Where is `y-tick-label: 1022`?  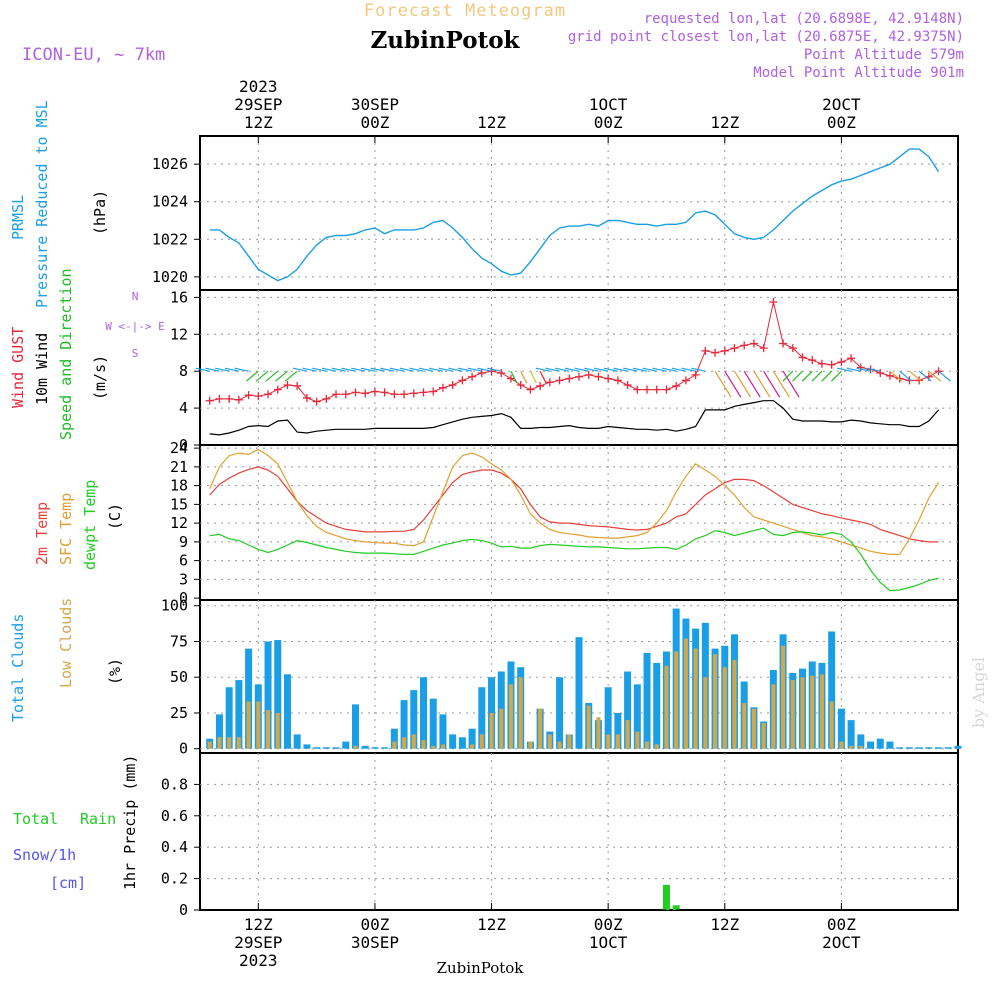 y-tick-label: 1022 is located at coordinates (170, 239).